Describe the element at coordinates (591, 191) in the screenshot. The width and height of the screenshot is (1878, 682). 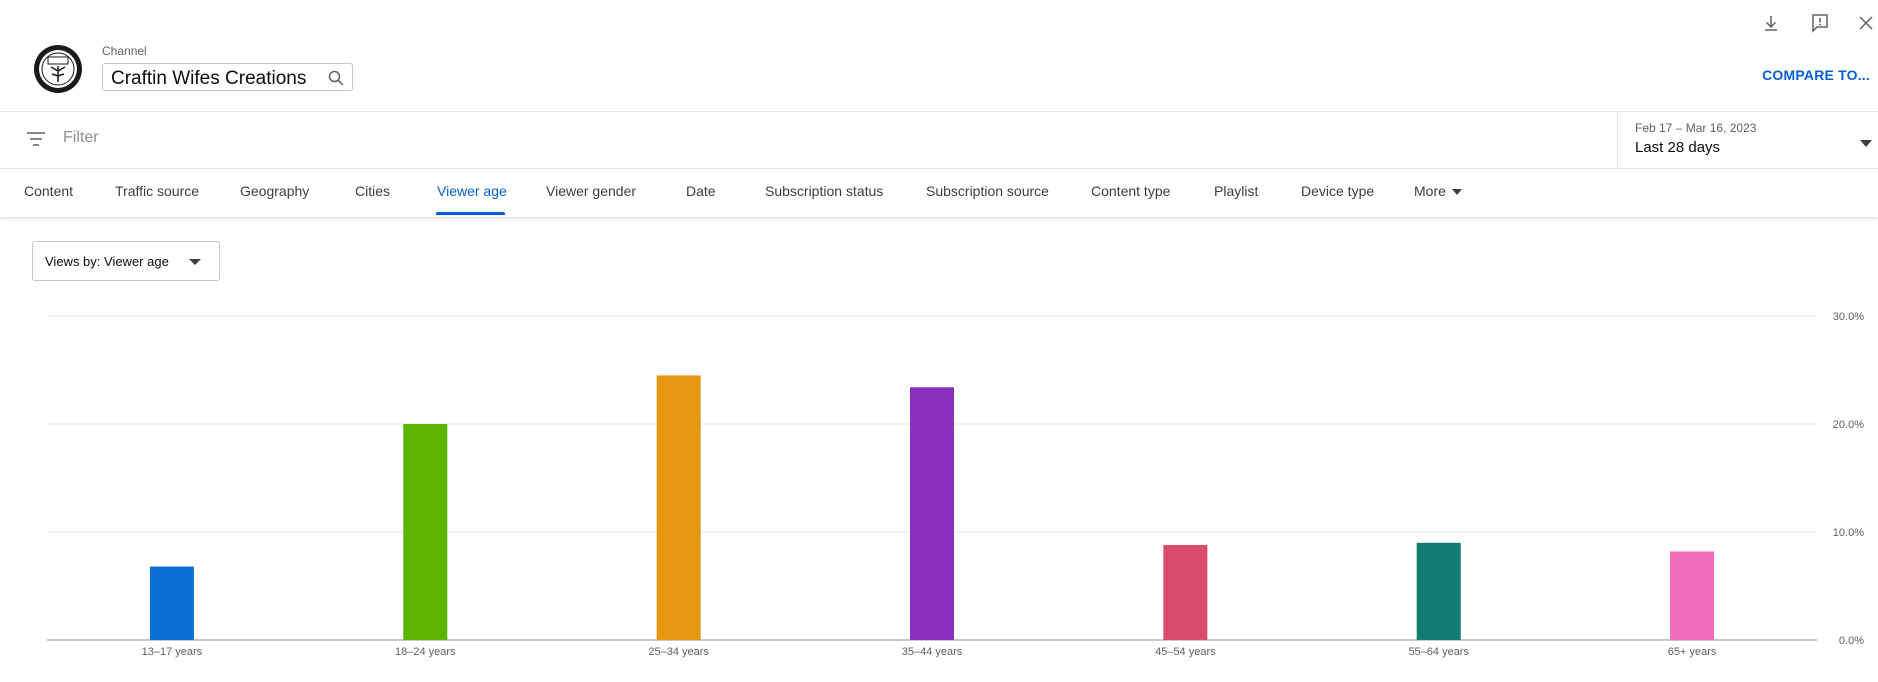
I see `tab-viewer-gender: Viewer gender` at that location.